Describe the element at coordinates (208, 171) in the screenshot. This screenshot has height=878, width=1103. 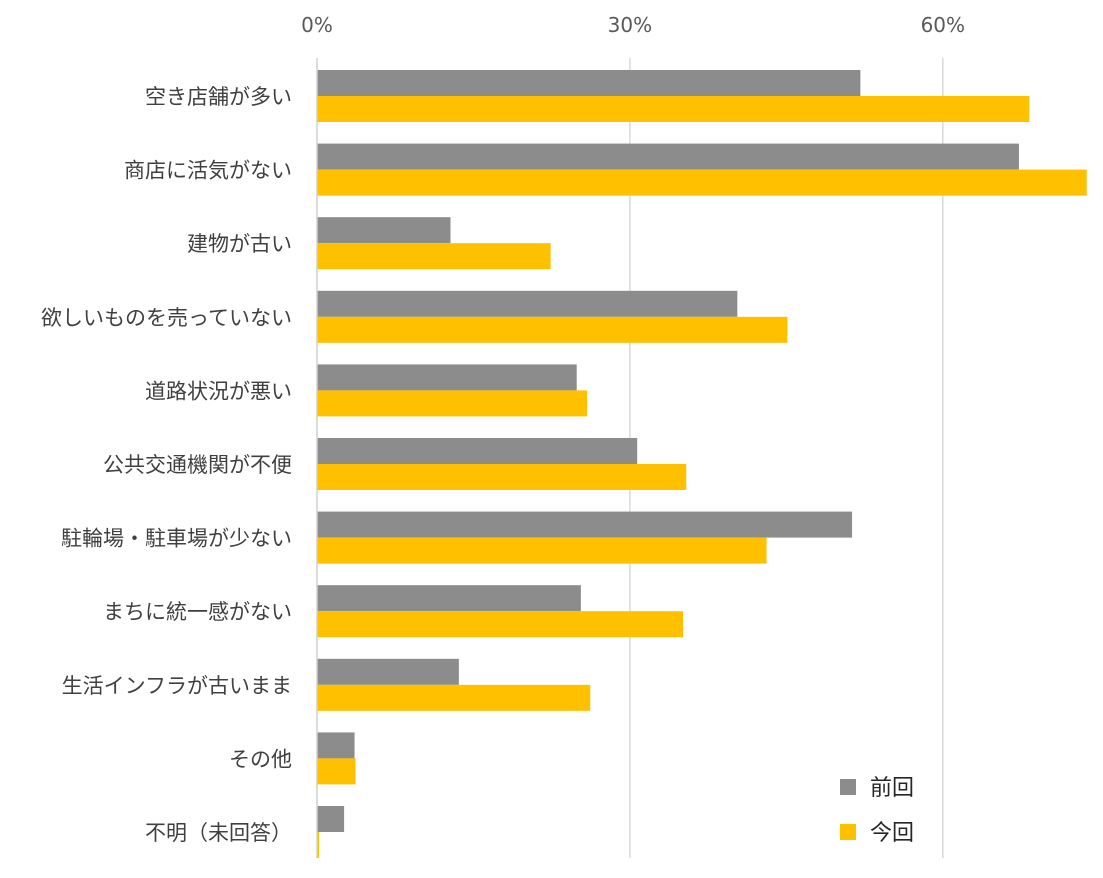
I see `category-label-1: 商店に活気がない` at that location.